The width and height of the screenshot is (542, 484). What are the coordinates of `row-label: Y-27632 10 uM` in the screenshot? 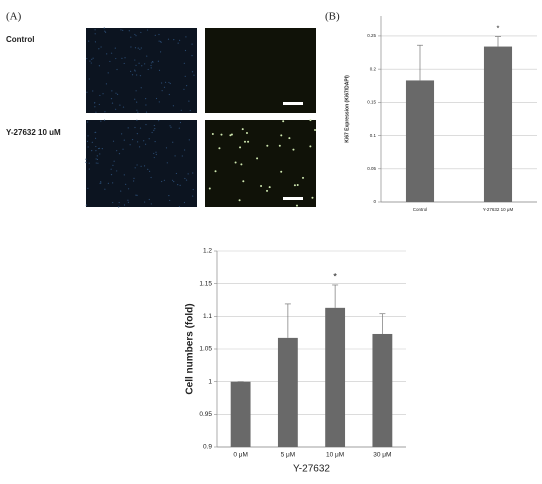 It's located at (33, 132).